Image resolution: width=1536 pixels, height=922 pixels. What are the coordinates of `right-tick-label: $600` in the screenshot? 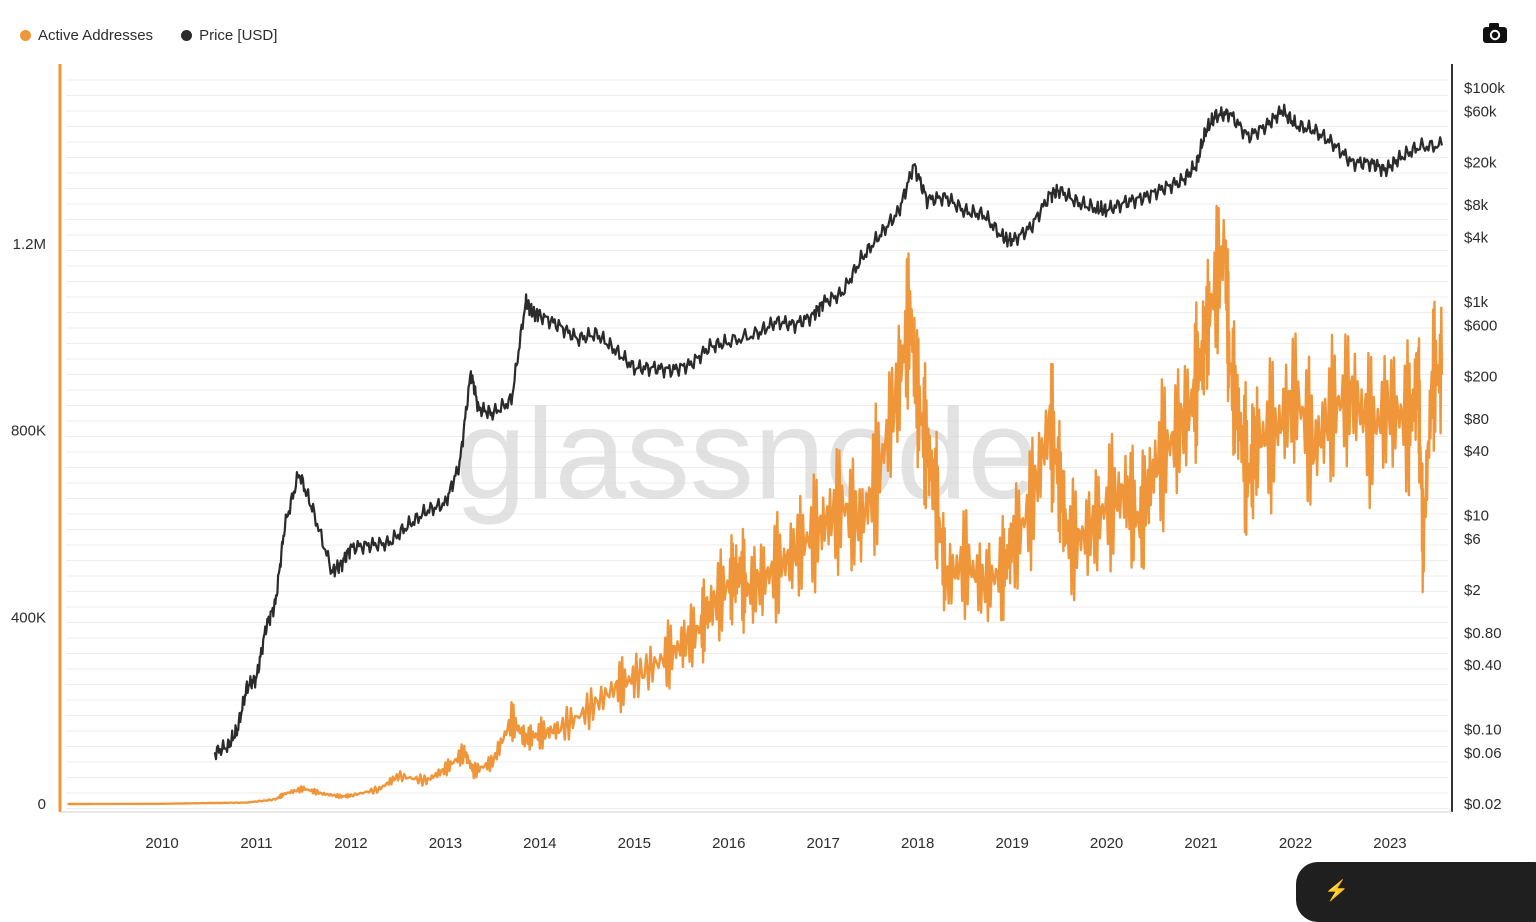 It's located at (1480, 325).